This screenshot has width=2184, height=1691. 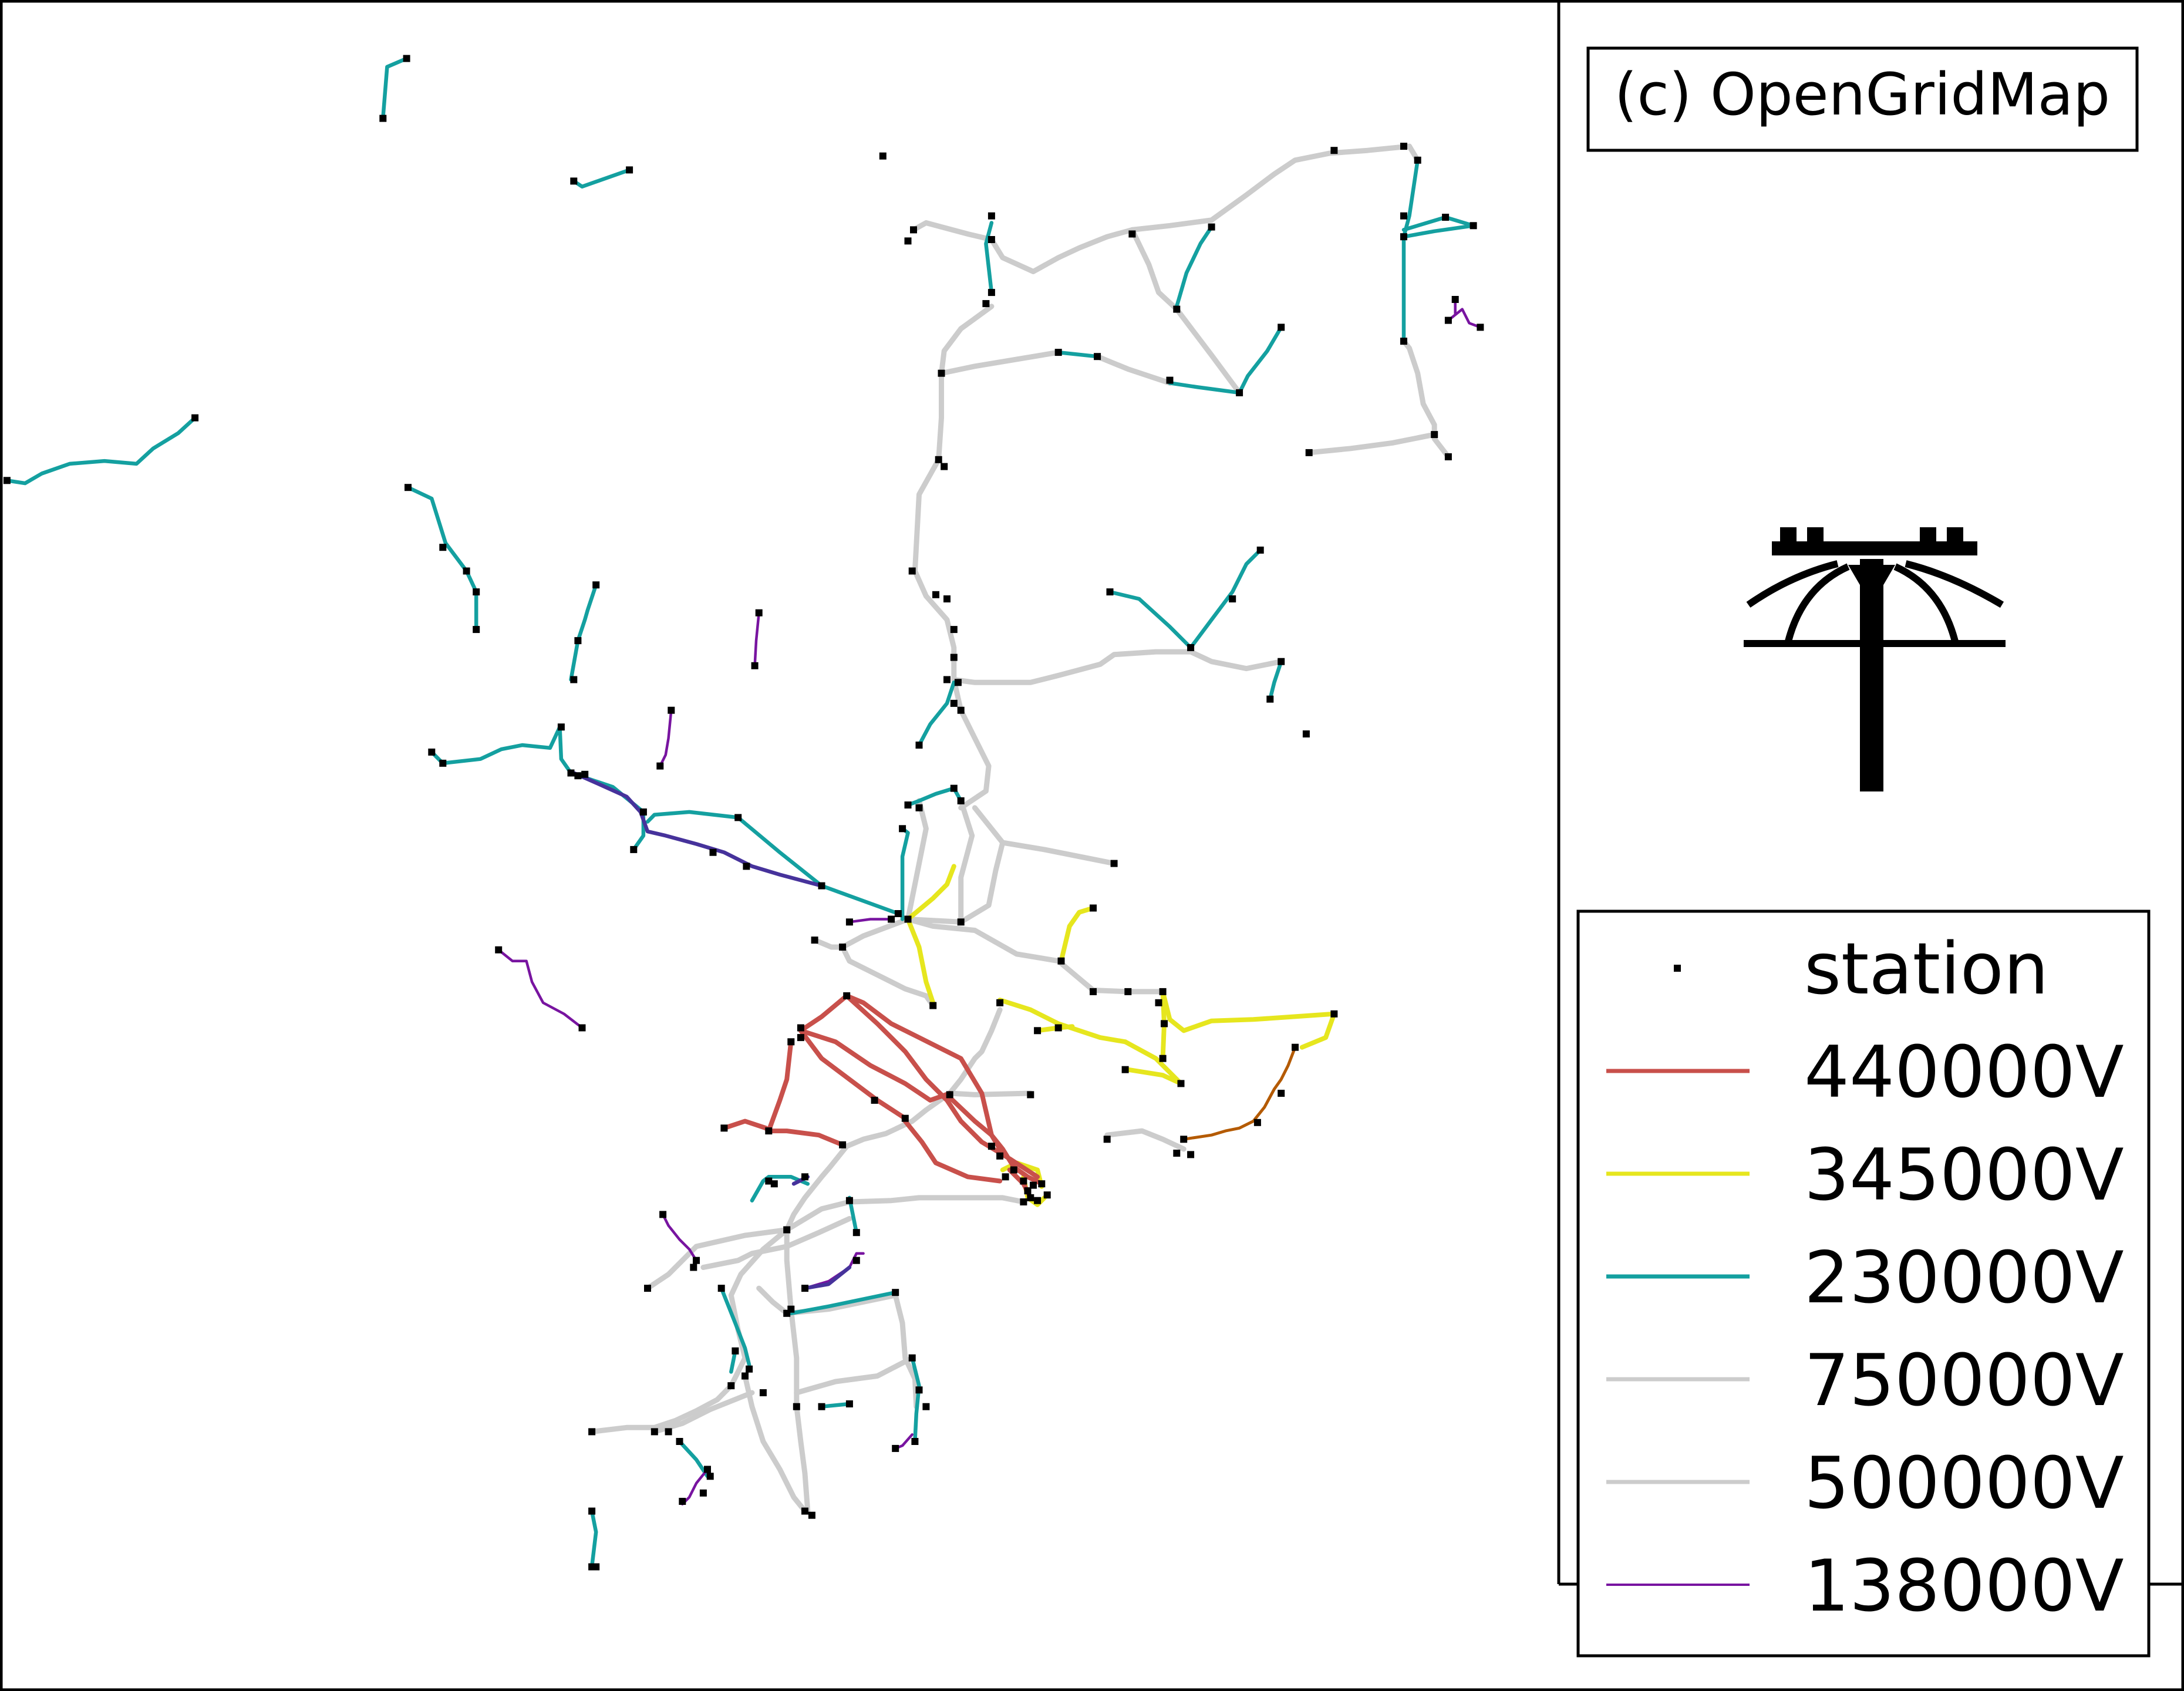 What do you see at coordinates (1964, 1072) in the screenshot?
I see `legend-label: 440000V` at bounding box center [1964, 1072].